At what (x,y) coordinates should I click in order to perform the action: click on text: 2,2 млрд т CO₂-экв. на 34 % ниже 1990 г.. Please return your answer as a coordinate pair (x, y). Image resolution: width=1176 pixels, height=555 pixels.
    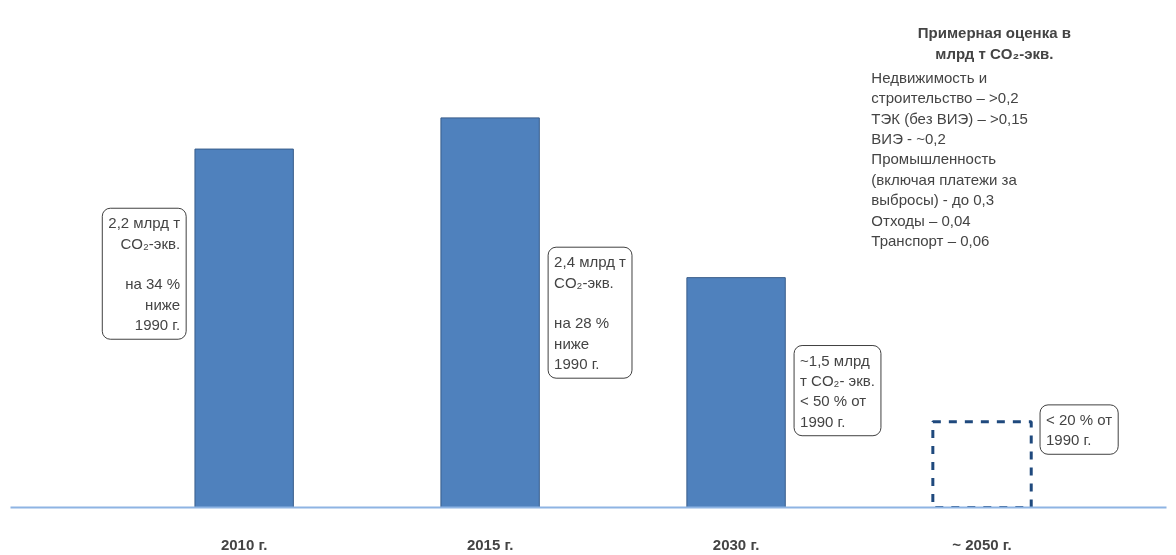
    Looking at the image, I should click on (144, 274).